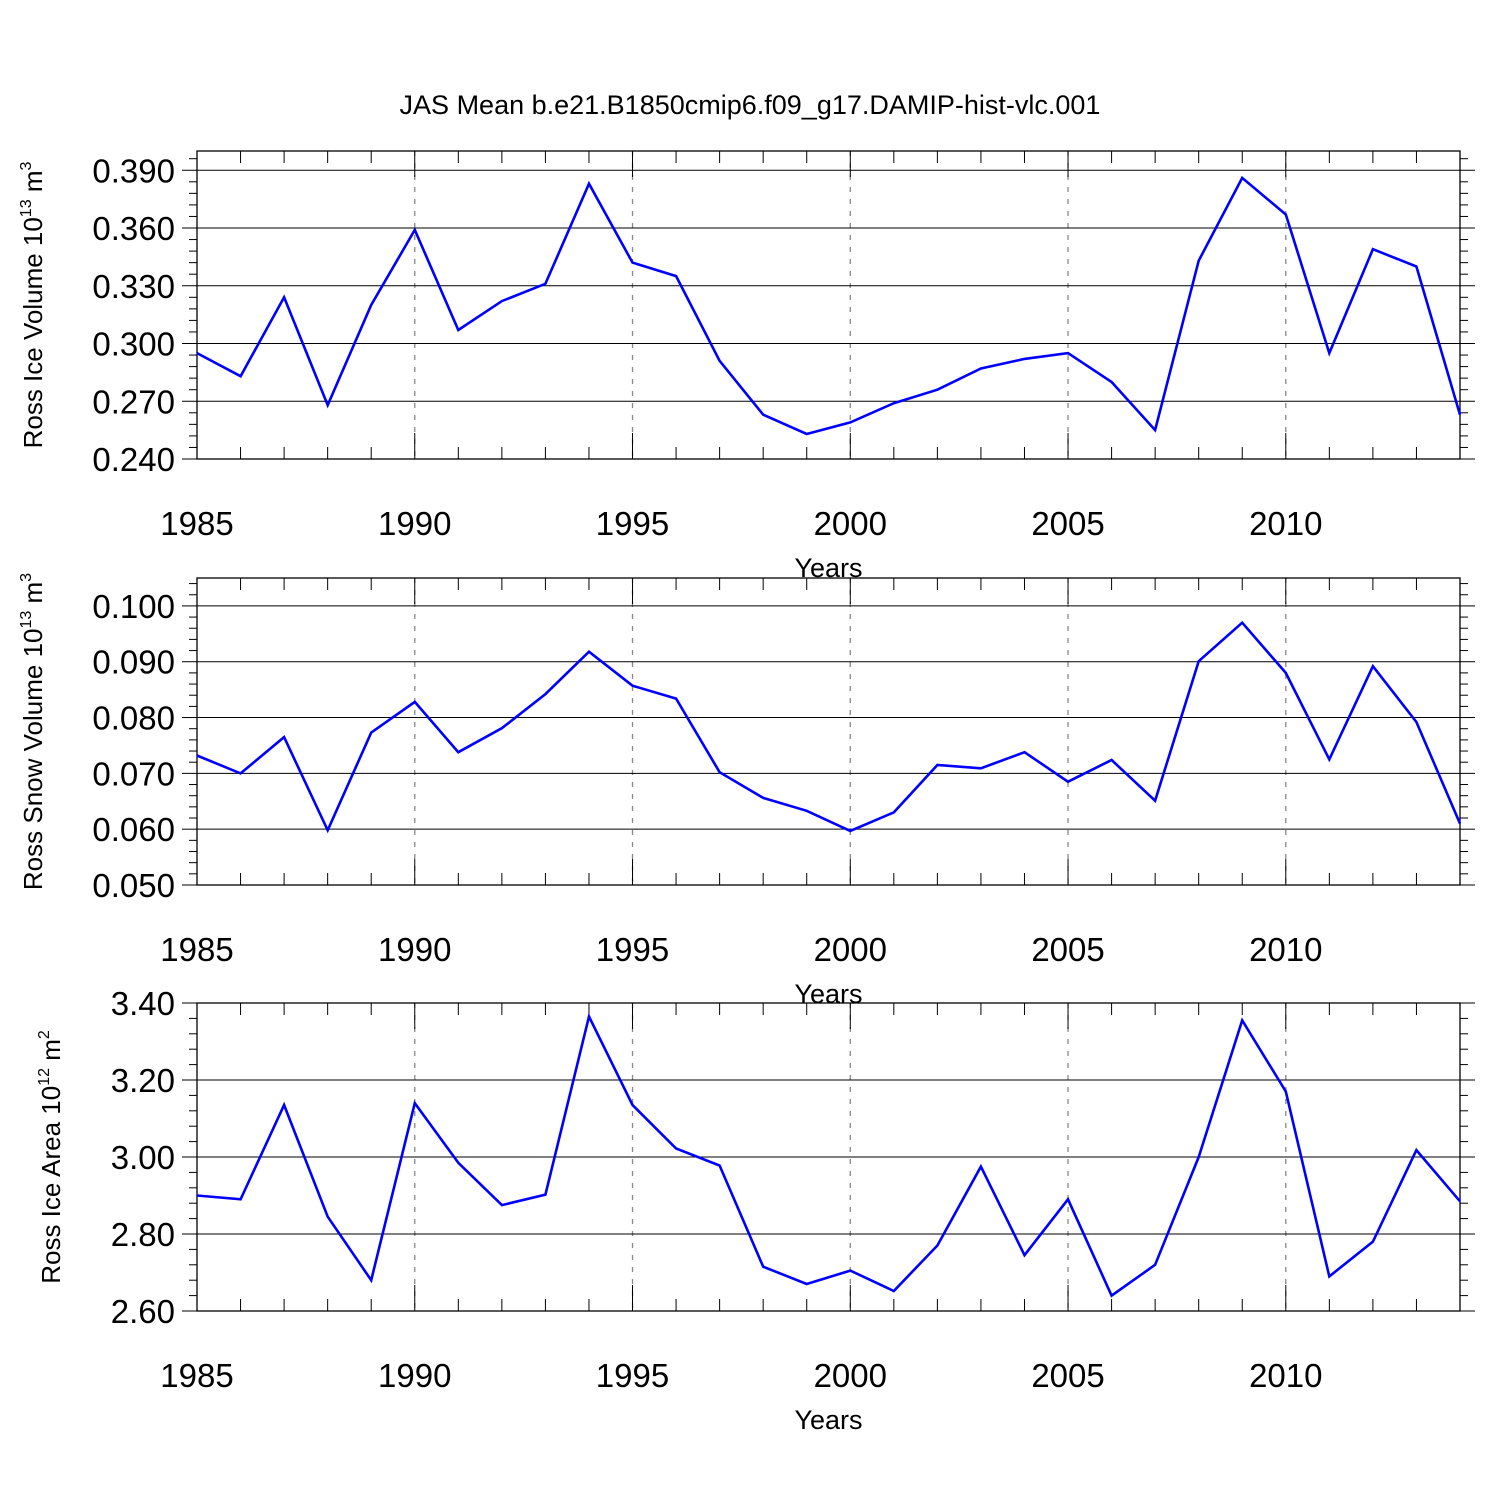 The height and width of the screenshot is (1500, 1500). What do you see at coordinates (51, 1185) in the screenshot?
I see `y-axis-label-text: Ross Ice Area 10` at bounding box center [51, 1185].